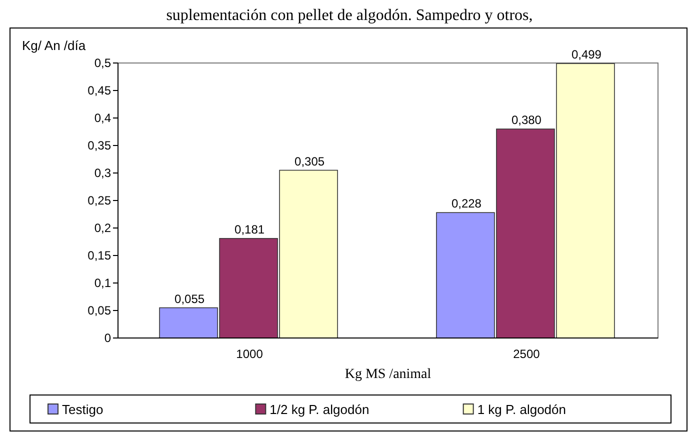 The image size is (699, 441). Describe the element at coordinates (83, 409) in the screenshot. I see `legend-label: Testigo` at that location.